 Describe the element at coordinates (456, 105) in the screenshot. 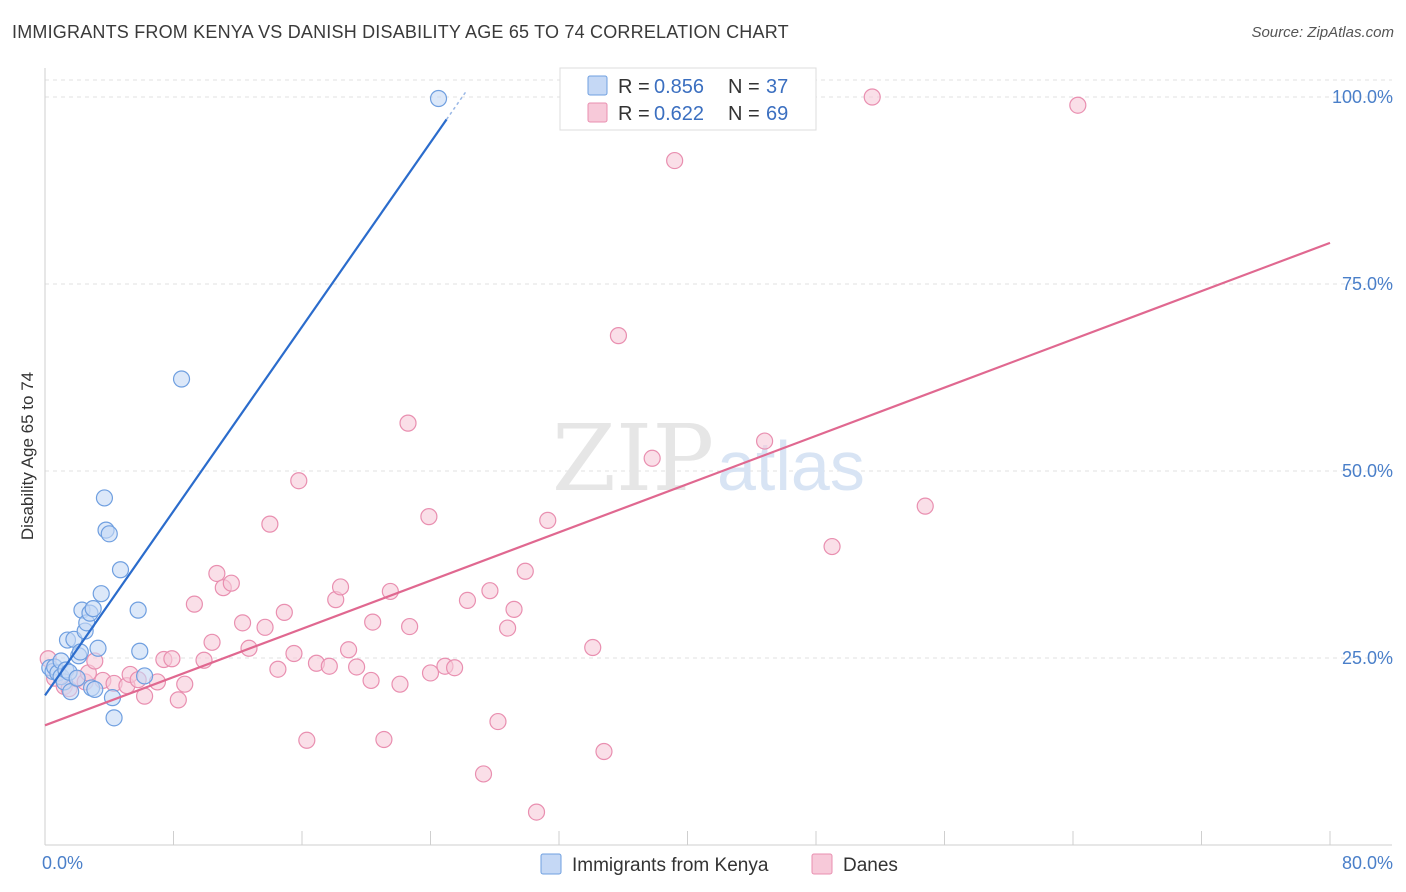

I see `trend-extension-kenya` at that location.